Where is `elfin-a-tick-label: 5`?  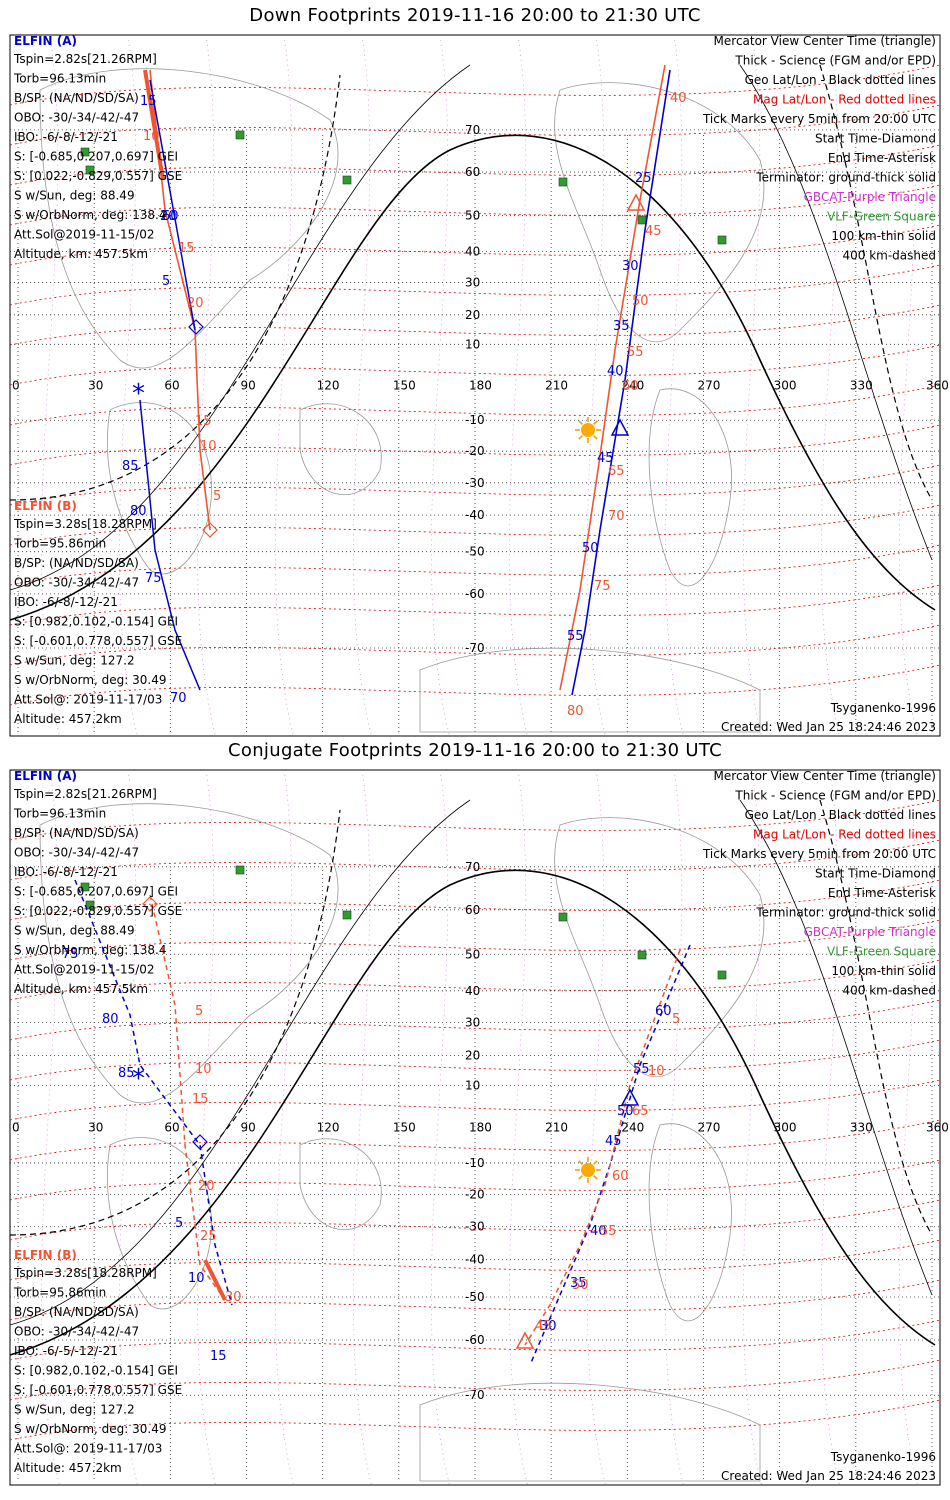 elfin-a-tick-label: 5 is located at coordinates (166, 281).